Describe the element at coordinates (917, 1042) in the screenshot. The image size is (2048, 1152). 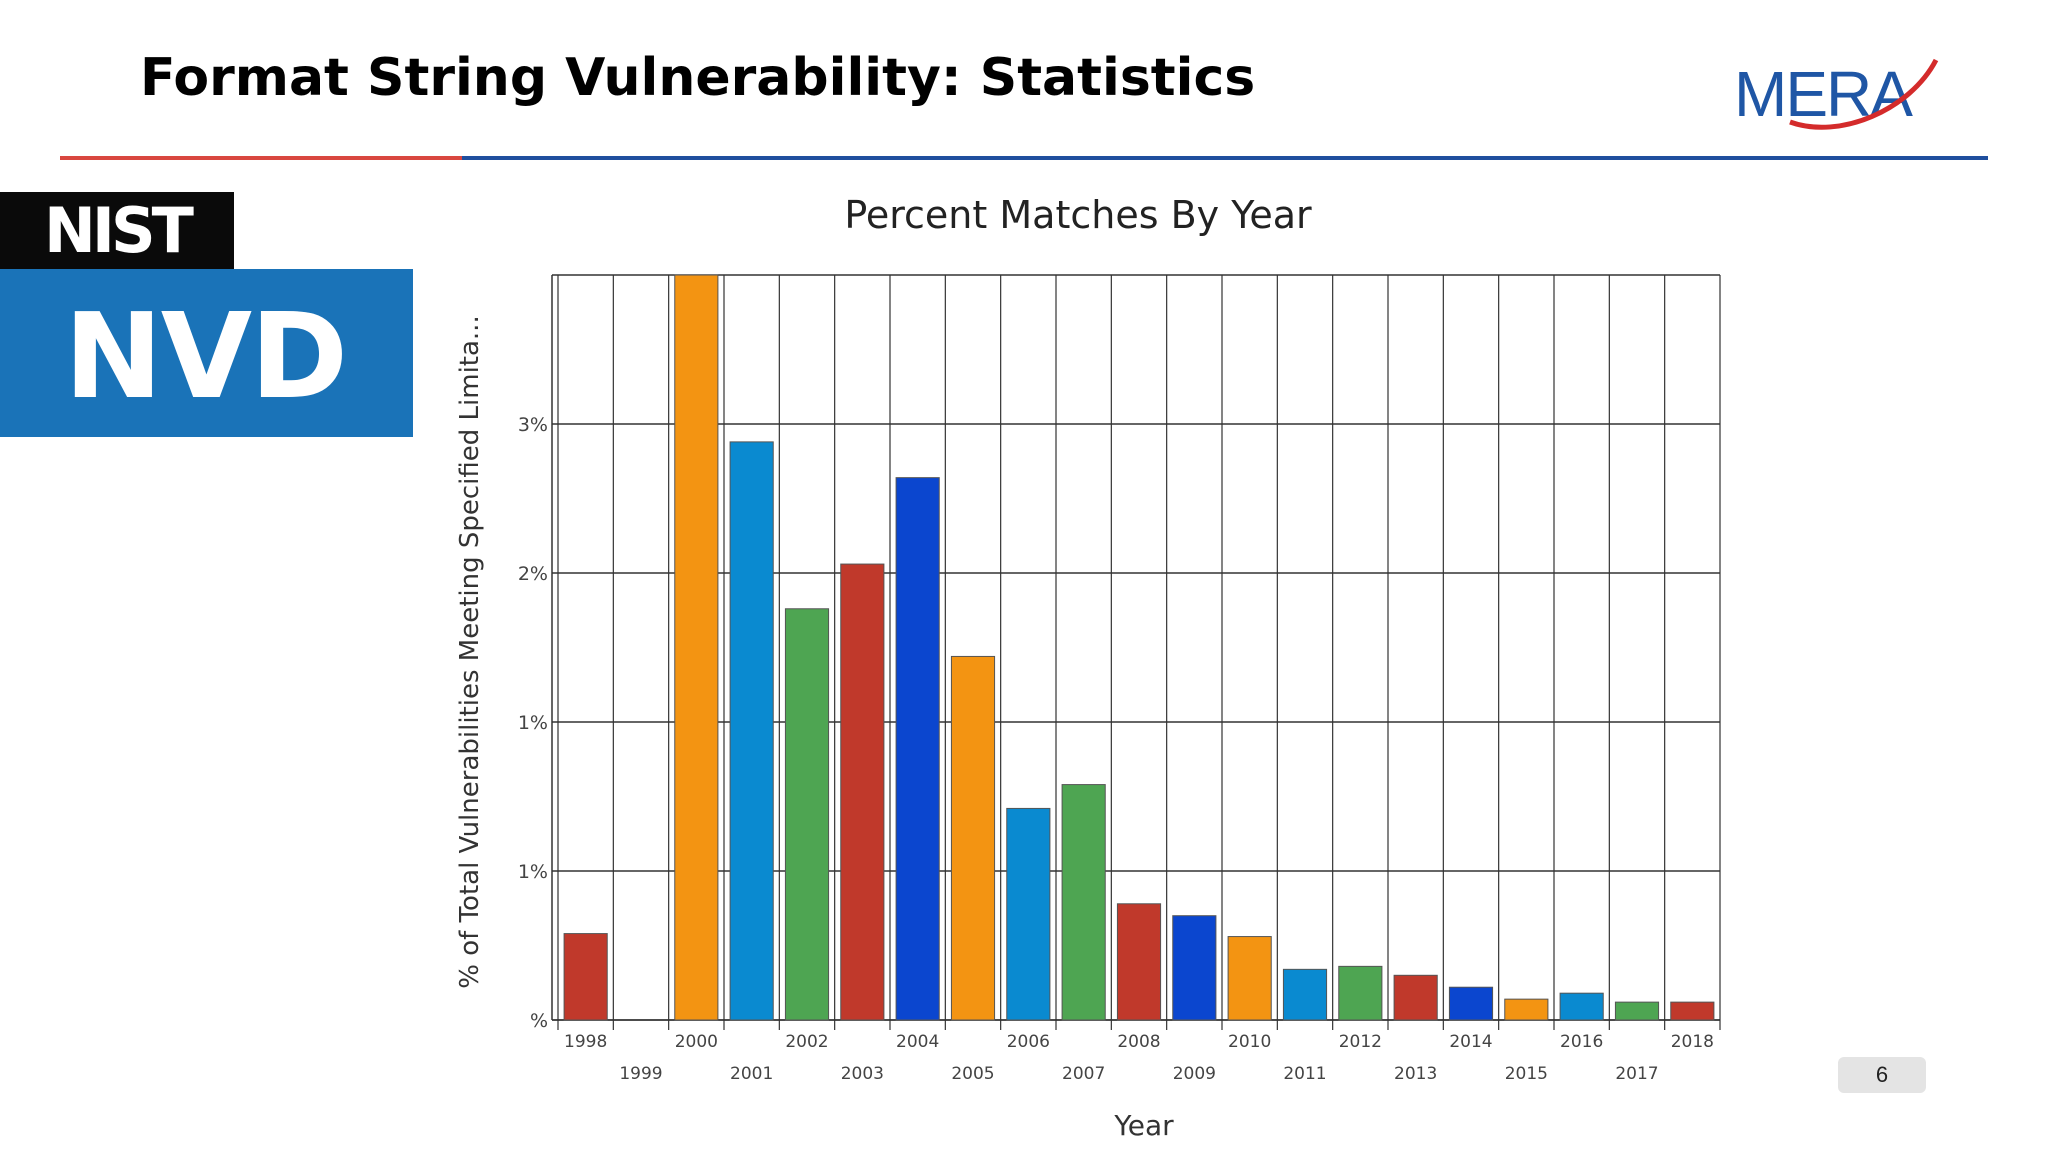
I see `x-tick-label: 2004` at that location.